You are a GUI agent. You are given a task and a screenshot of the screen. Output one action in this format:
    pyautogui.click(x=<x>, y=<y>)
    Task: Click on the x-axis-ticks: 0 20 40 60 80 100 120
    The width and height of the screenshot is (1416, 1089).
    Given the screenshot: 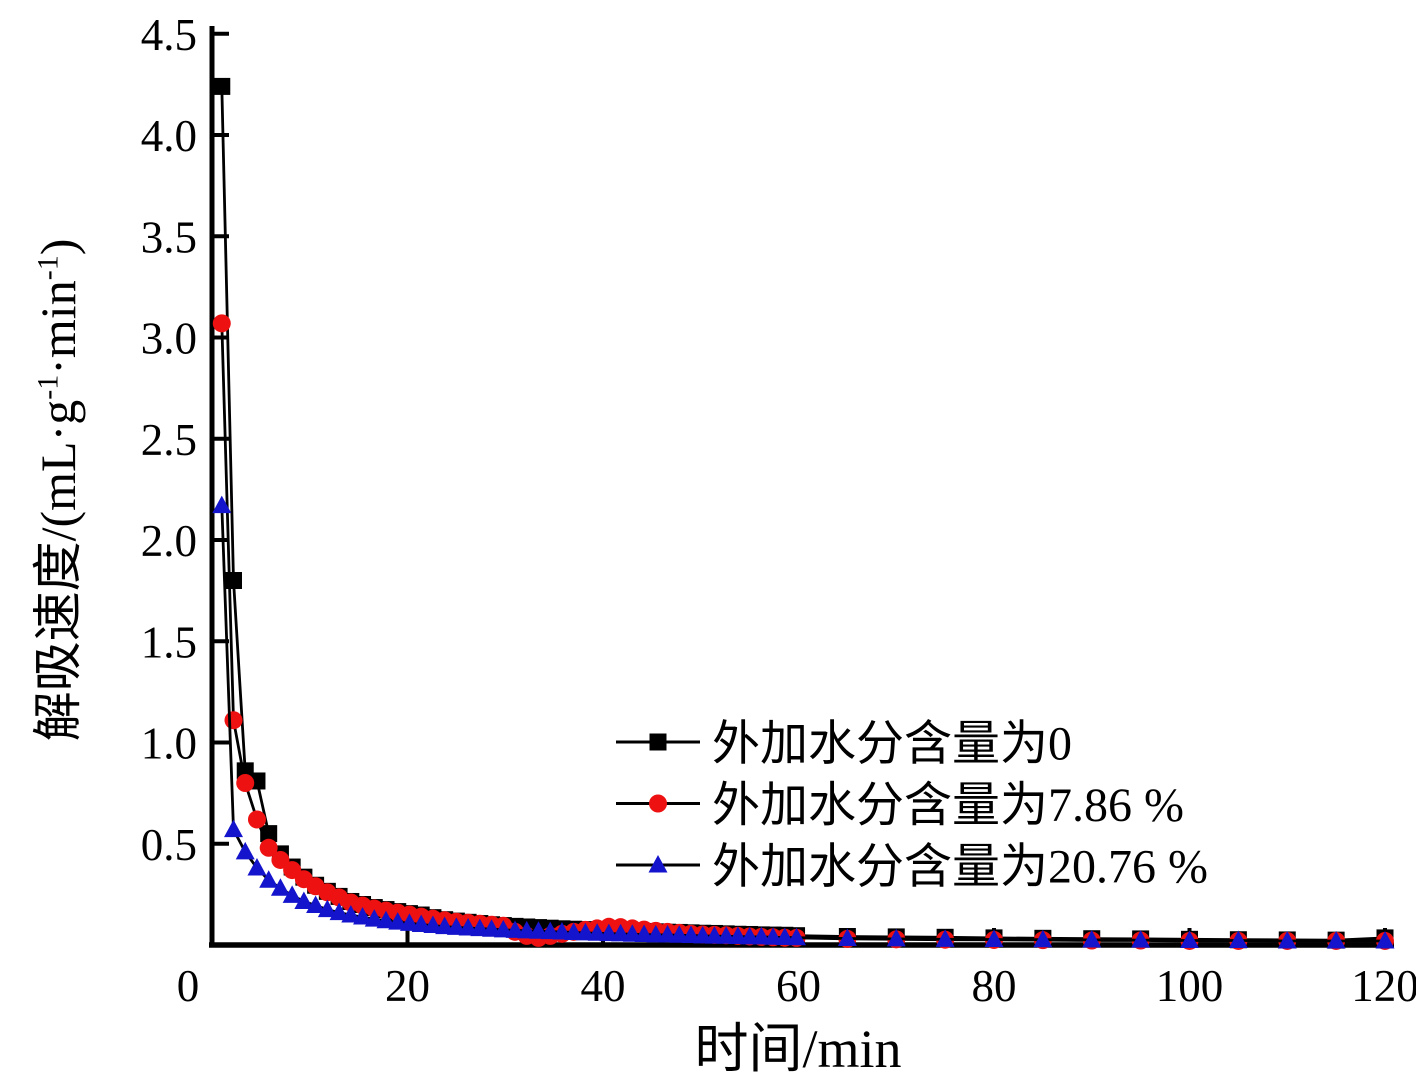 What is the action you would take?
    pyautogui.click(x=796, y=969)
    